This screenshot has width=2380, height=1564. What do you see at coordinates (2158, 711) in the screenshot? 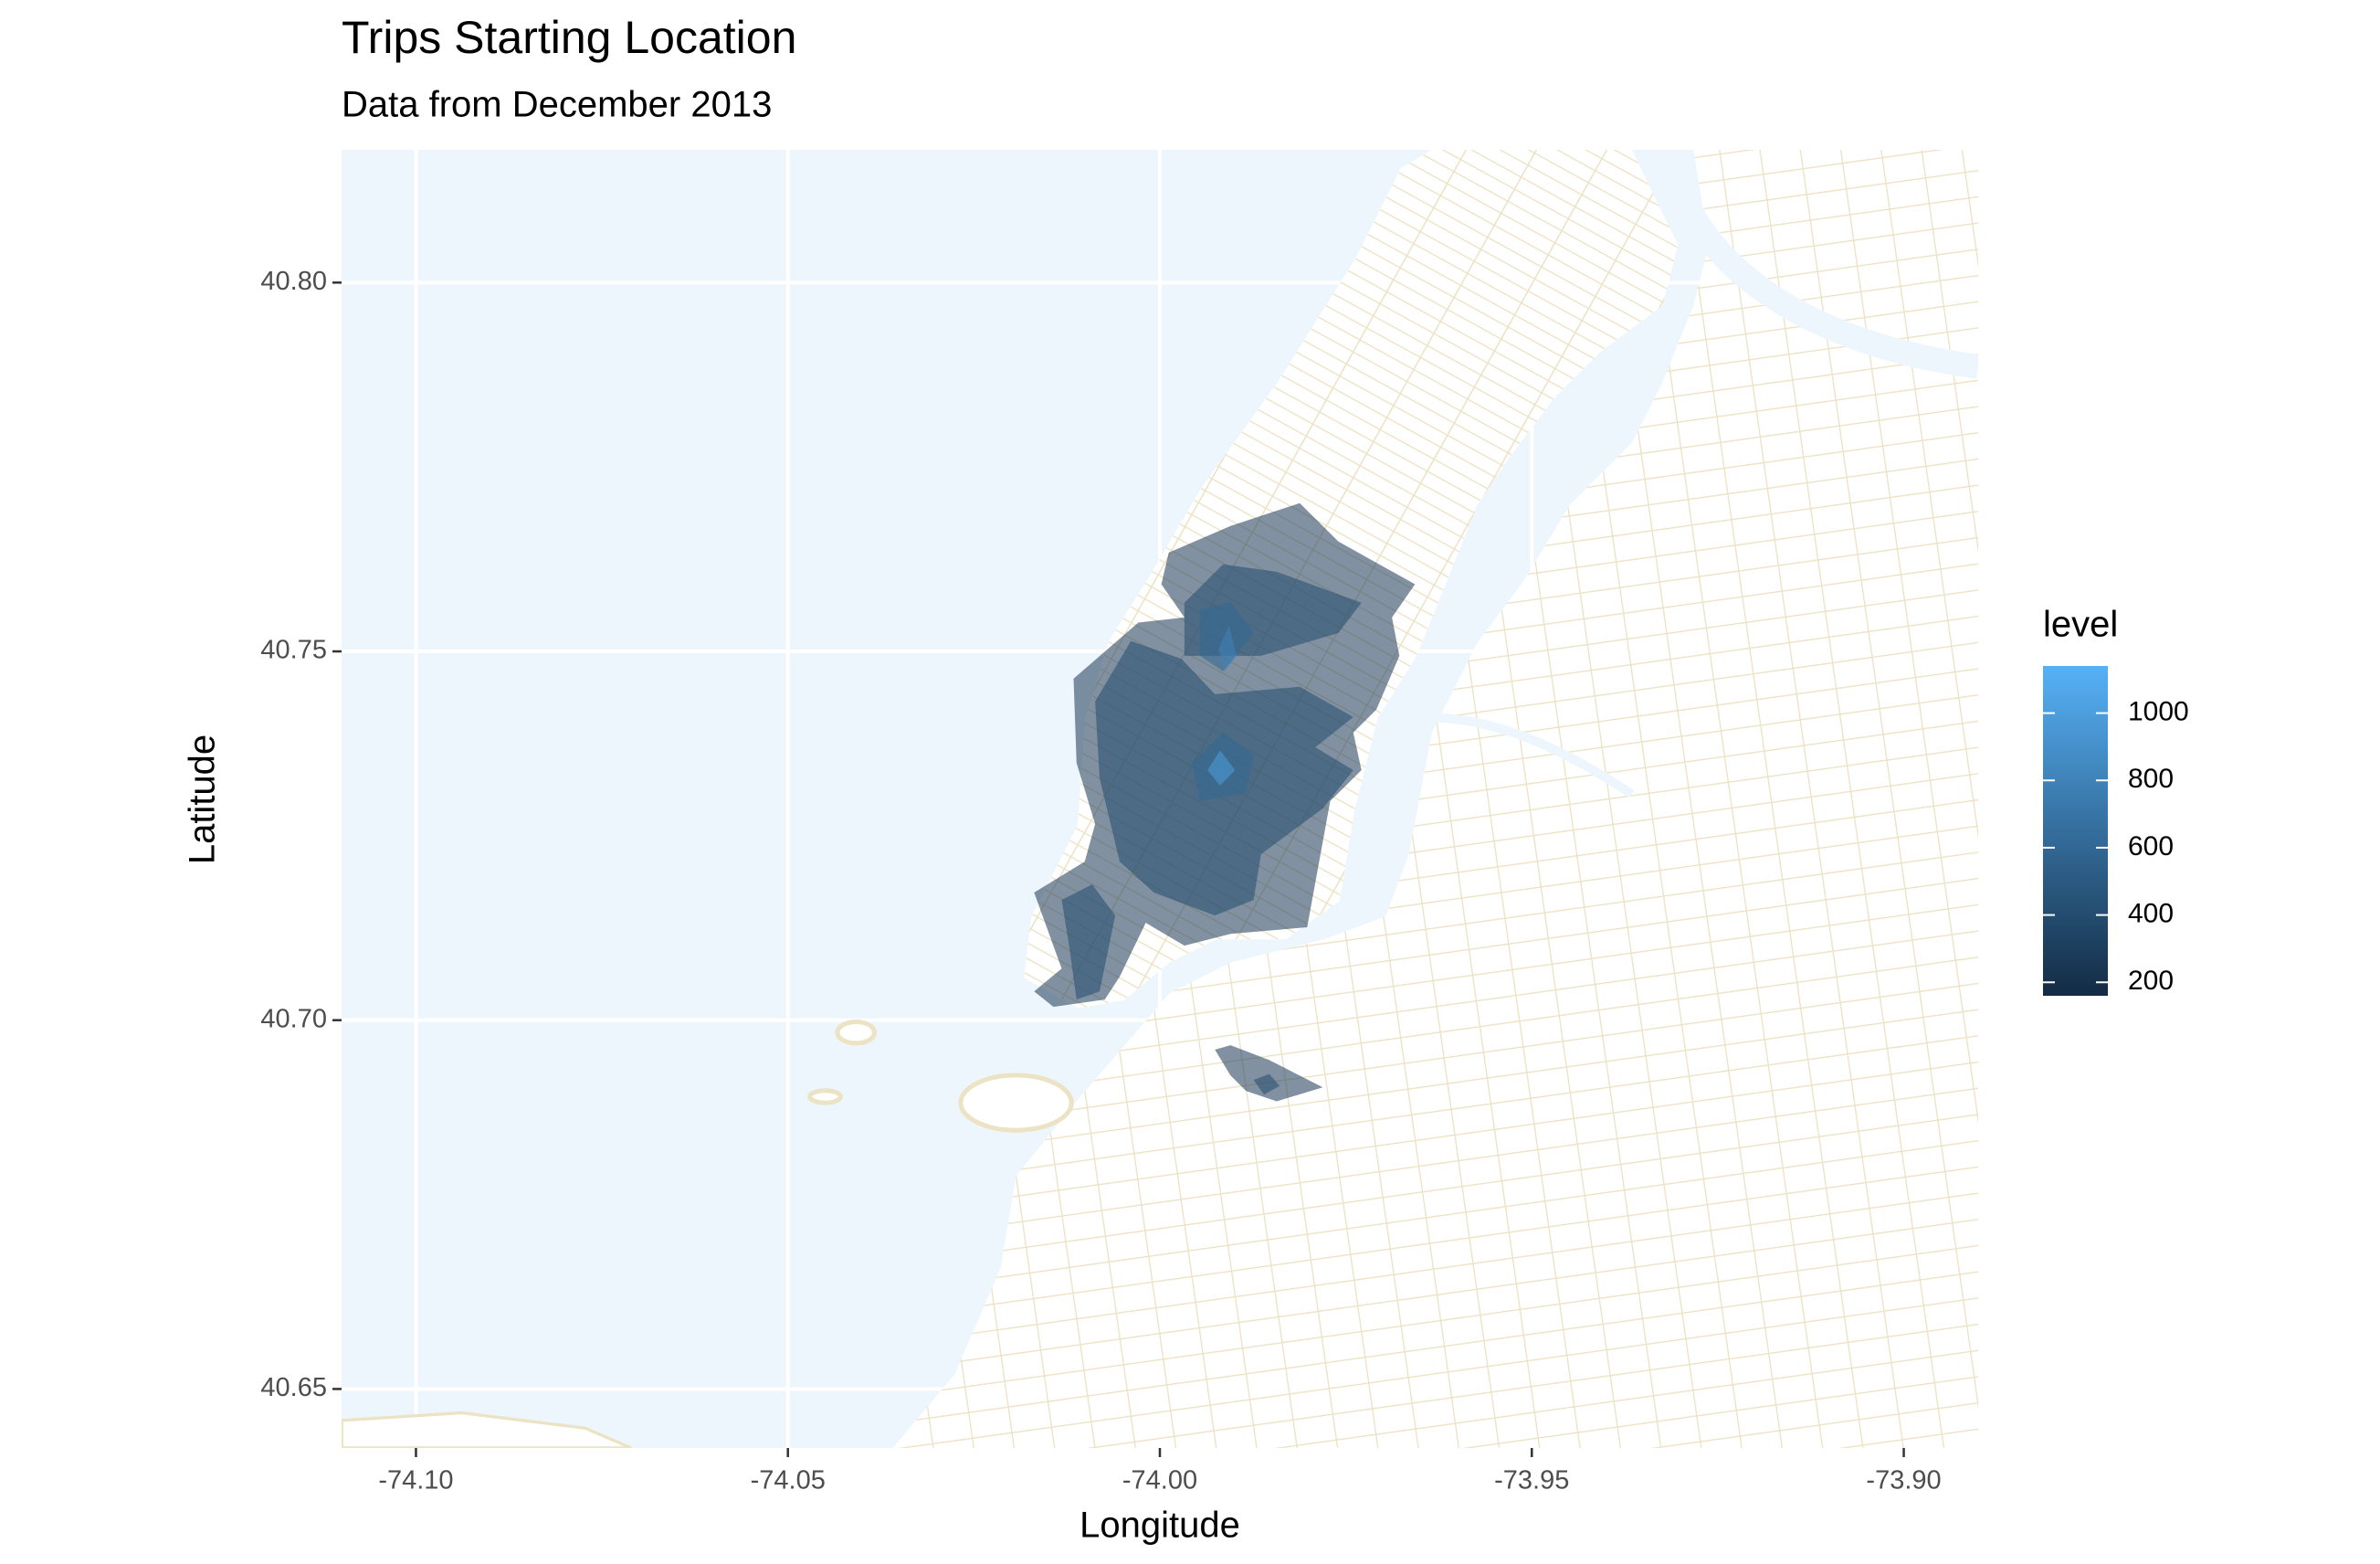
I see `legend-label: 1000` at bounding box center [2158, 711].